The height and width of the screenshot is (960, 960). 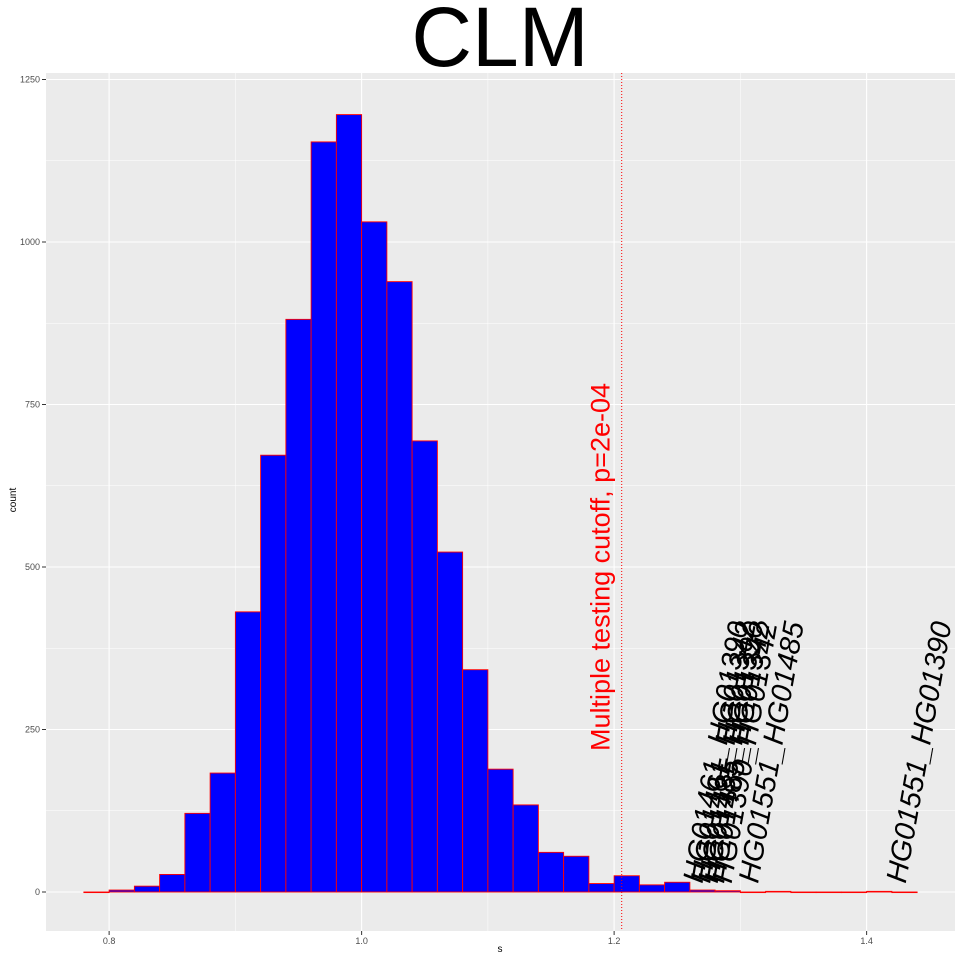 What do you see at coordinates (37, 892) in the screenshot?
I see `y-tick-label: 0` at bounding box center [37, 892].